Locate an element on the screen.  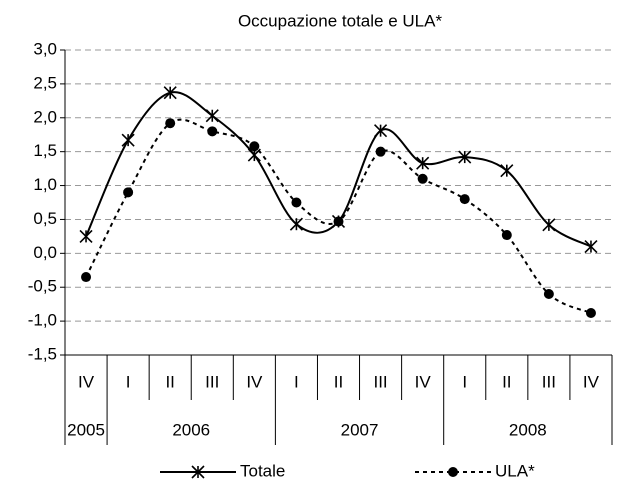
y-tick-label: 2,0 is located at coordinates (45, 116).